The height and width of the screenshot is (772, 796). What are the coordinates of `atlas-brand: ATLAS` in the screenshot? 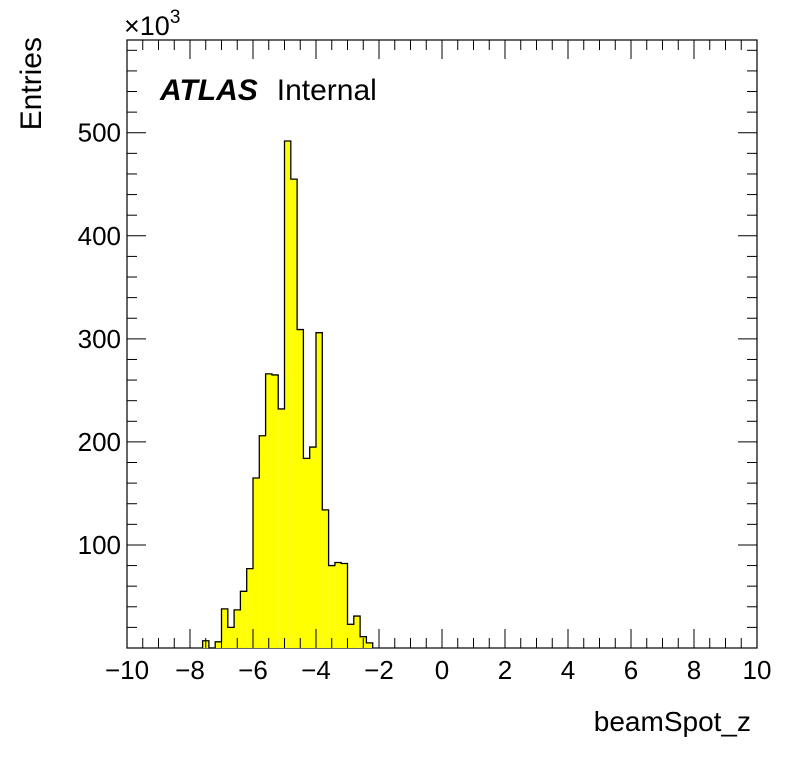 It's located at (208, 90).